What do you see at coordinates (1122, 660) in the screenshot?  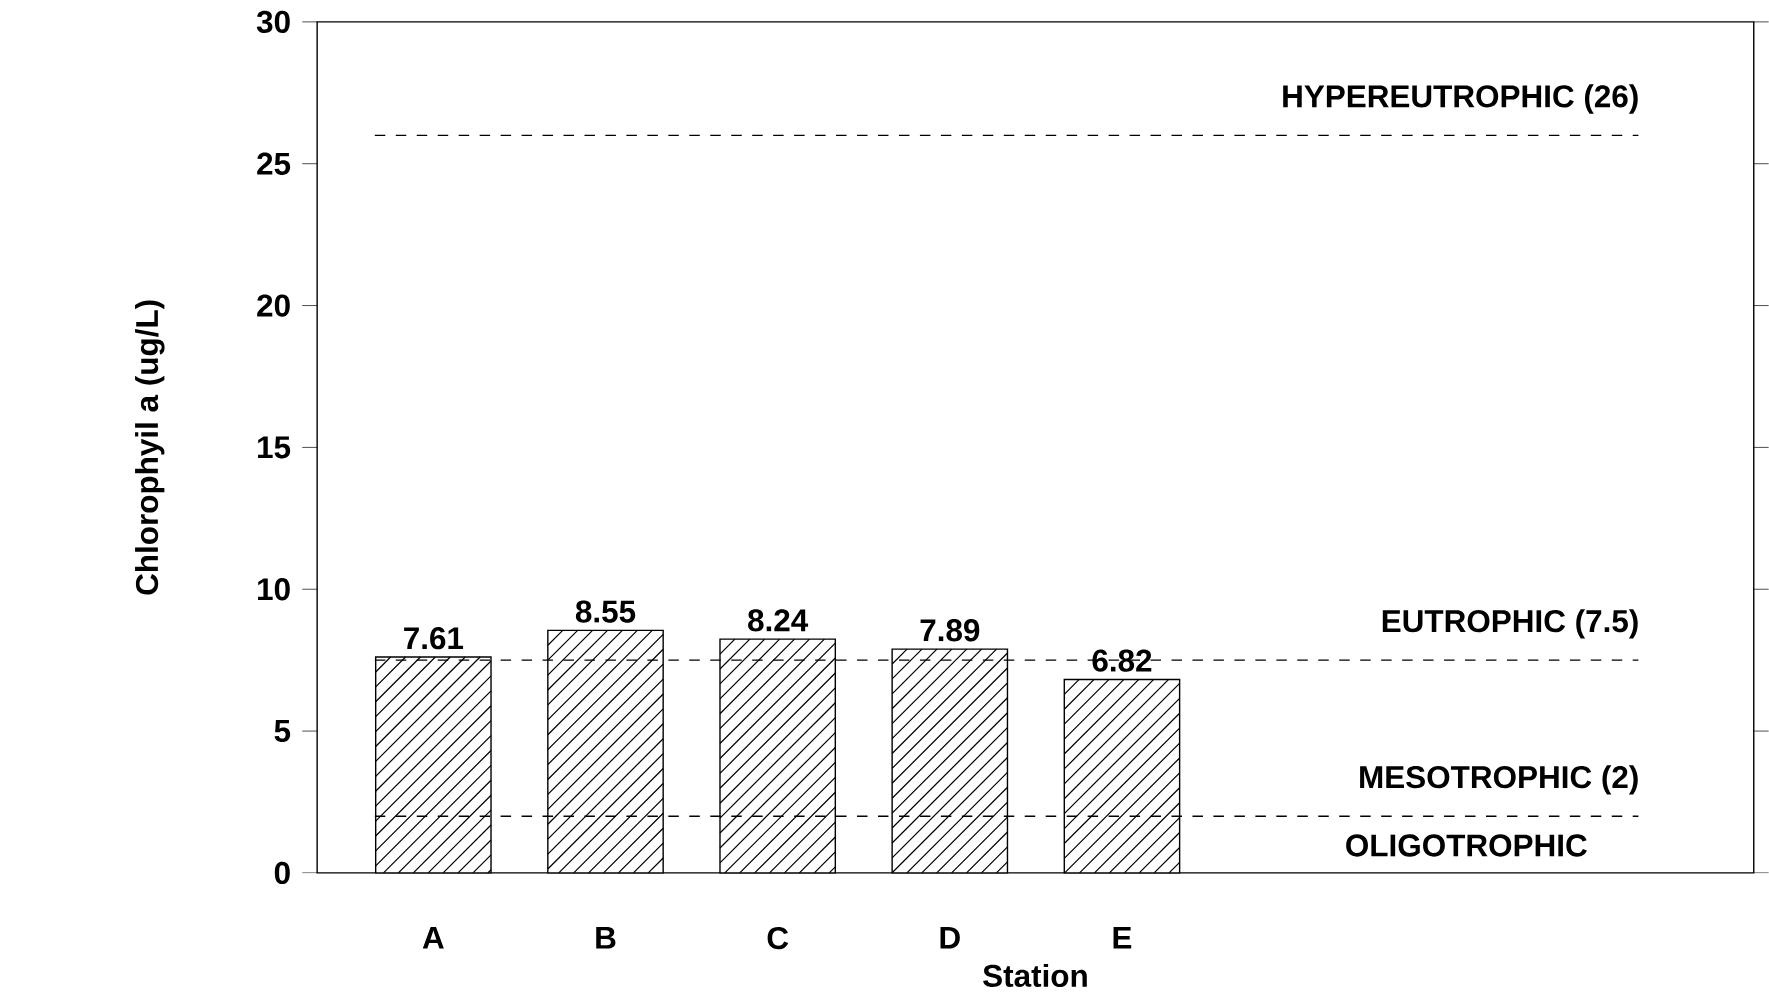 I see `data-label: 6.82` at bounding box center [1122, 660].